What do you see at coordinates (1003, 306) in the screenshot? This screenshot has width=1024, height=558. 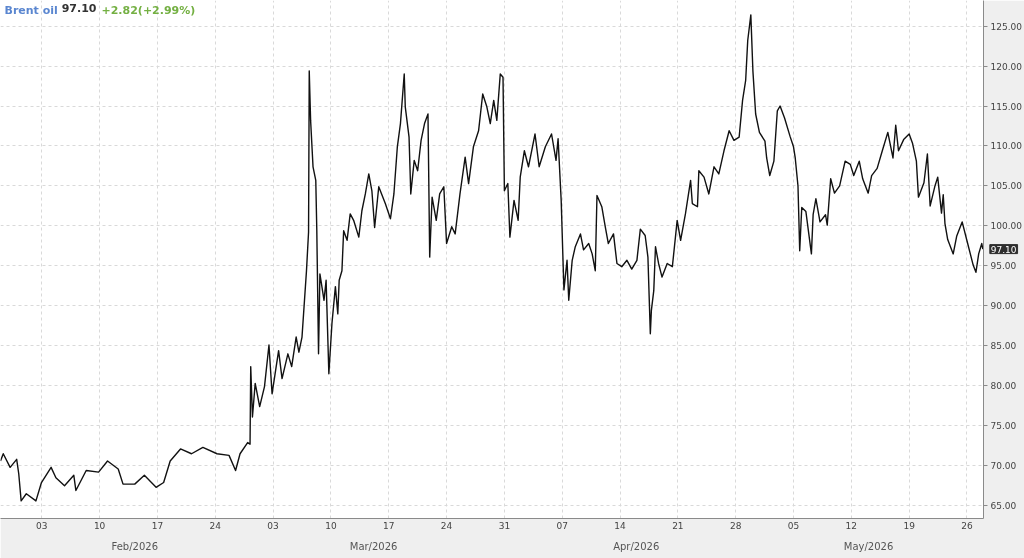 I see `y-tick-label: 90.00` at bounding box center [1003, 306].